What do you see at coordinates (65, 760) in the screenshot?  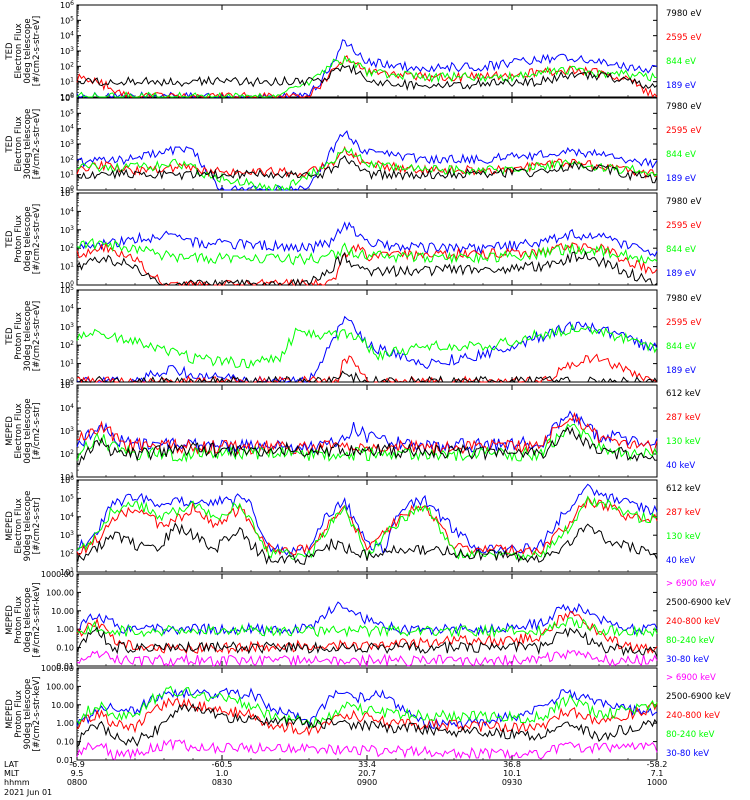 I see `y-tick-label: 0.01` at bounding box center [65, 760].